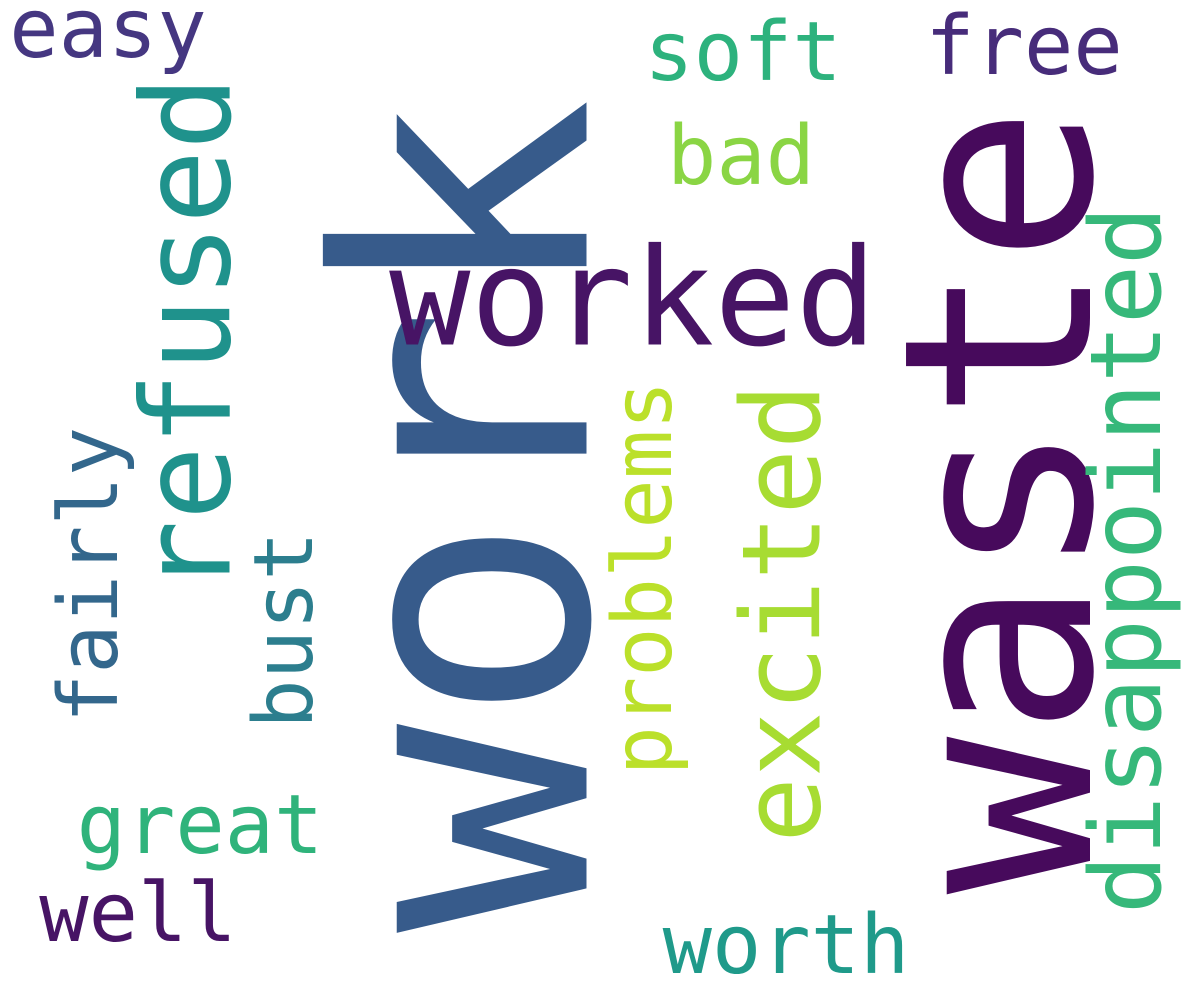 The height and width of the screenshot is (1000, 1200). What do you see at coordinates (741, 156) in the screenshot?
I see `word-bad: bad` at bounding box center [741, 156].